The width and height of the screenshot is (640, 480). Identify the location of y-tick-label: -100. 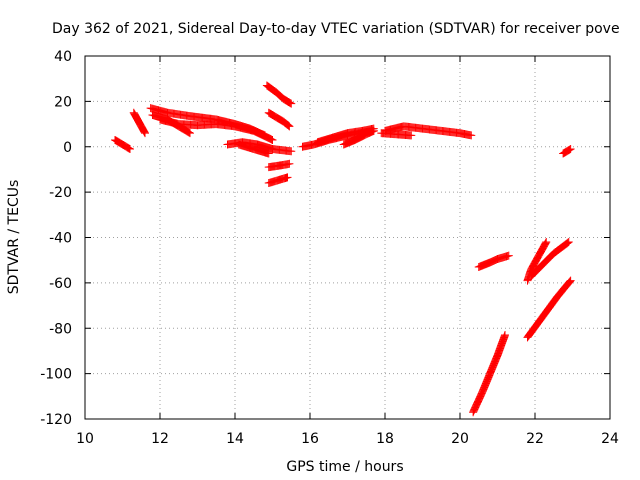
(56, 375).